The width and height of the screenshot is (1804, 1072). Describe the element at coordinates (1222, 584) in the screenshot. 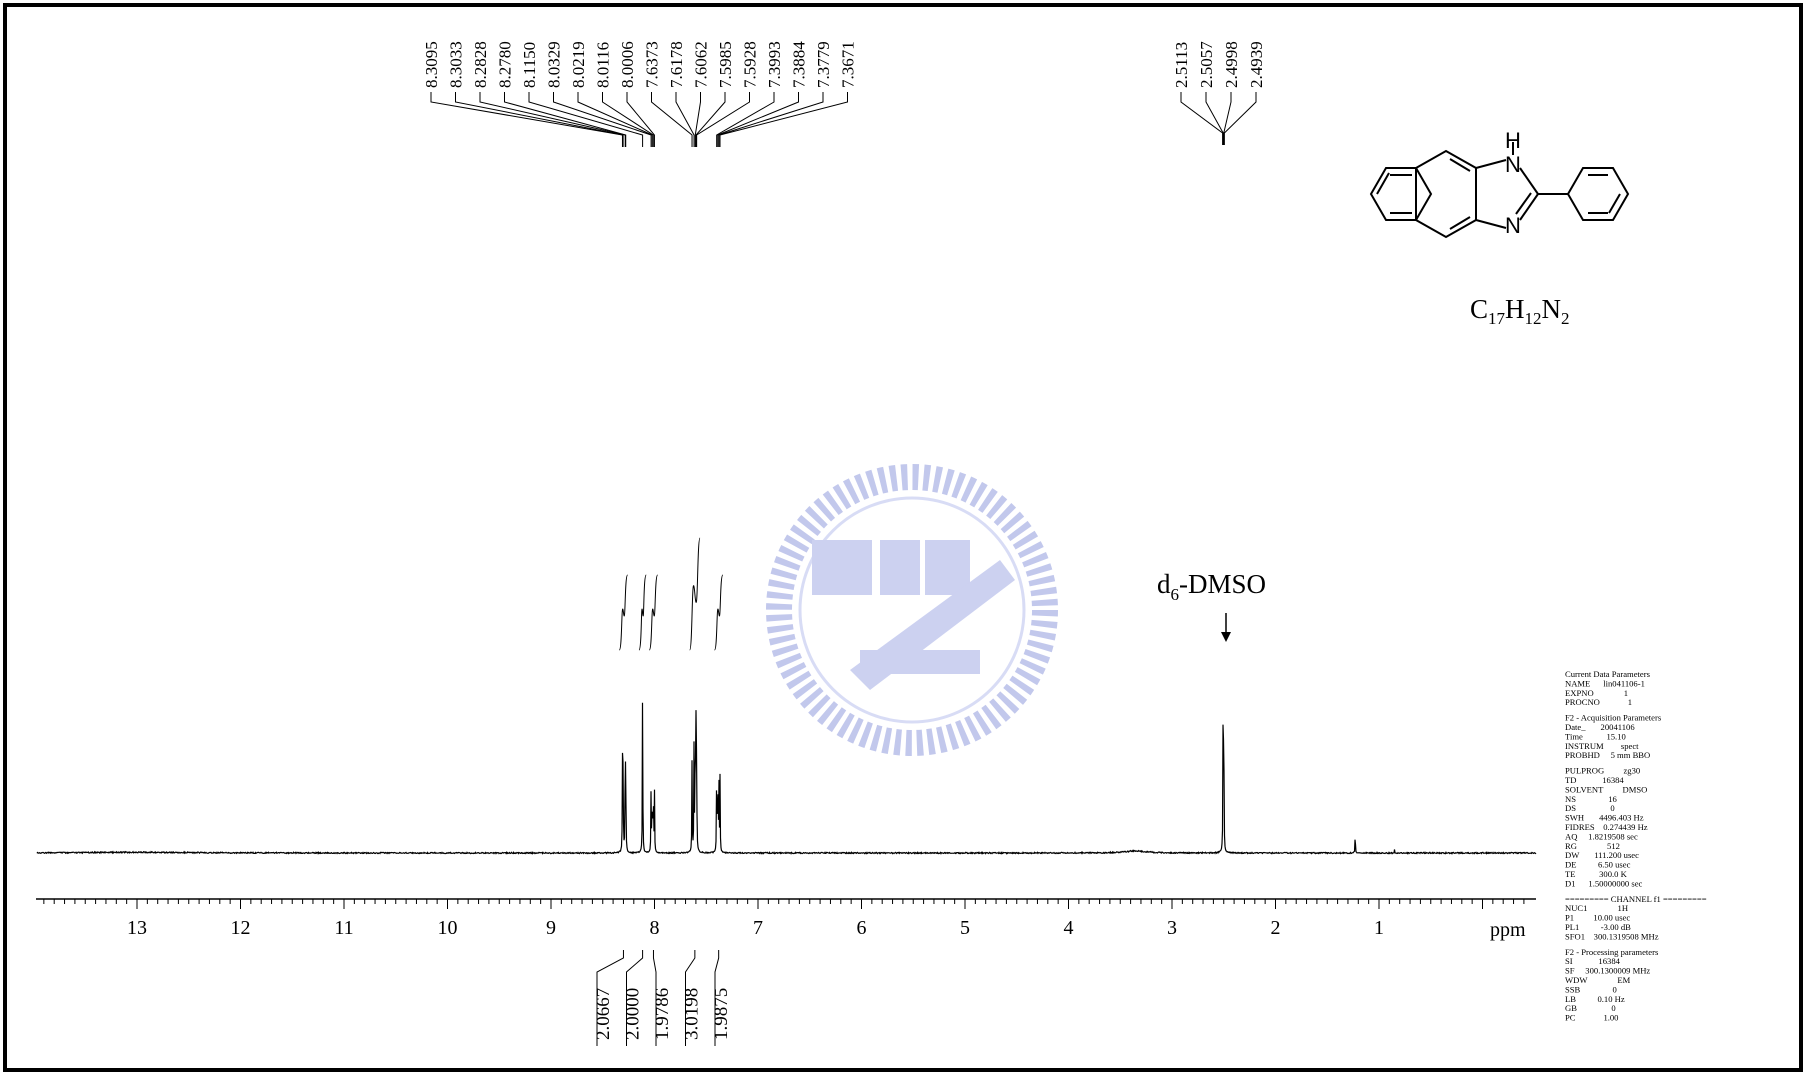

I see `solvent-rest: -DMSO` at that location.